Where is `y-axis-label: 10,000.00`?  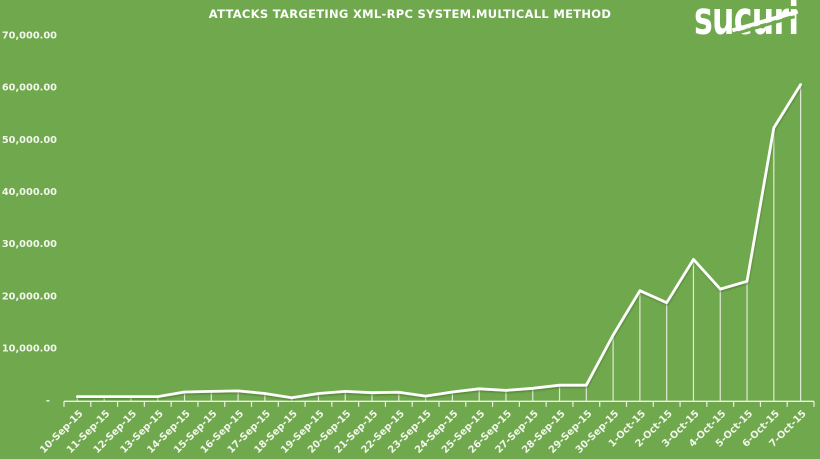
y-axis-label: 10,000.00 is located at coordinates (29, 349).